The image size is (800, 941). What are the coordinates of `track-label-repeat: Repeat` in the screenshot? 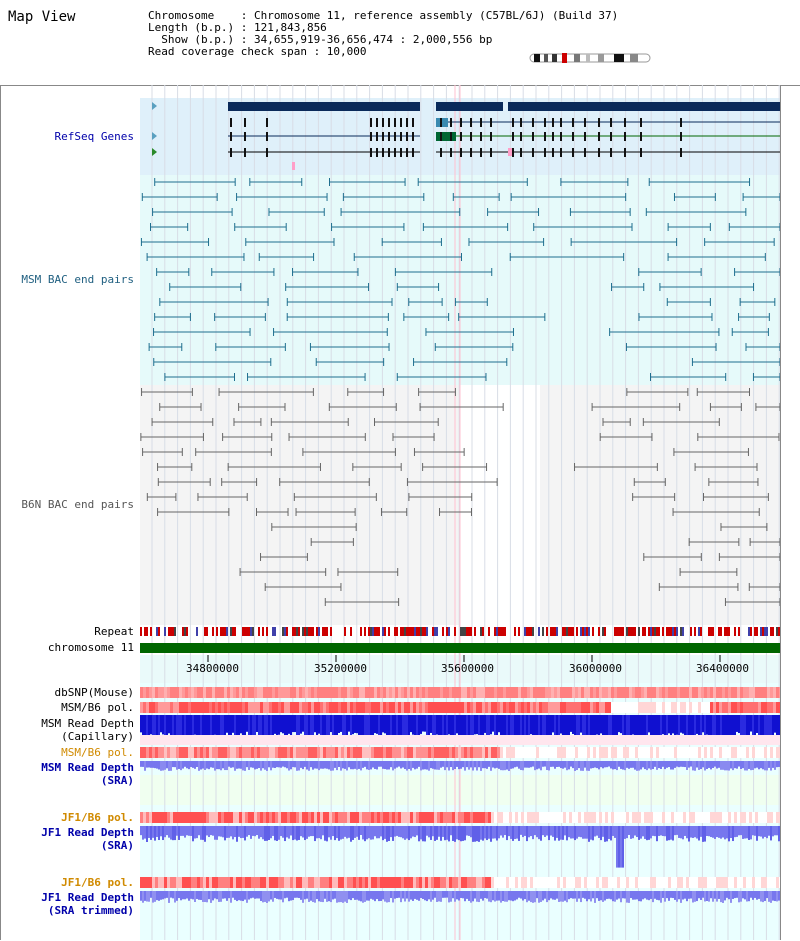 It's located at (114, 631).